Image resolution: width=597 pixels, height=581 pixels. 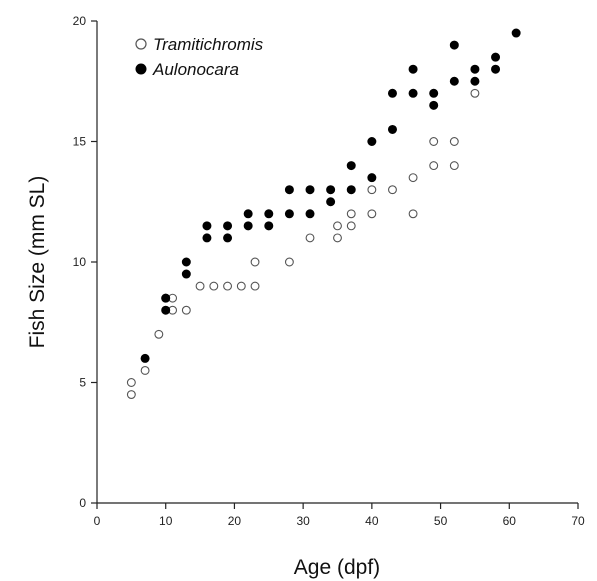 I want to click on legend-label-tramitichromis: Tramitichromis, so click(x=208, y=44).